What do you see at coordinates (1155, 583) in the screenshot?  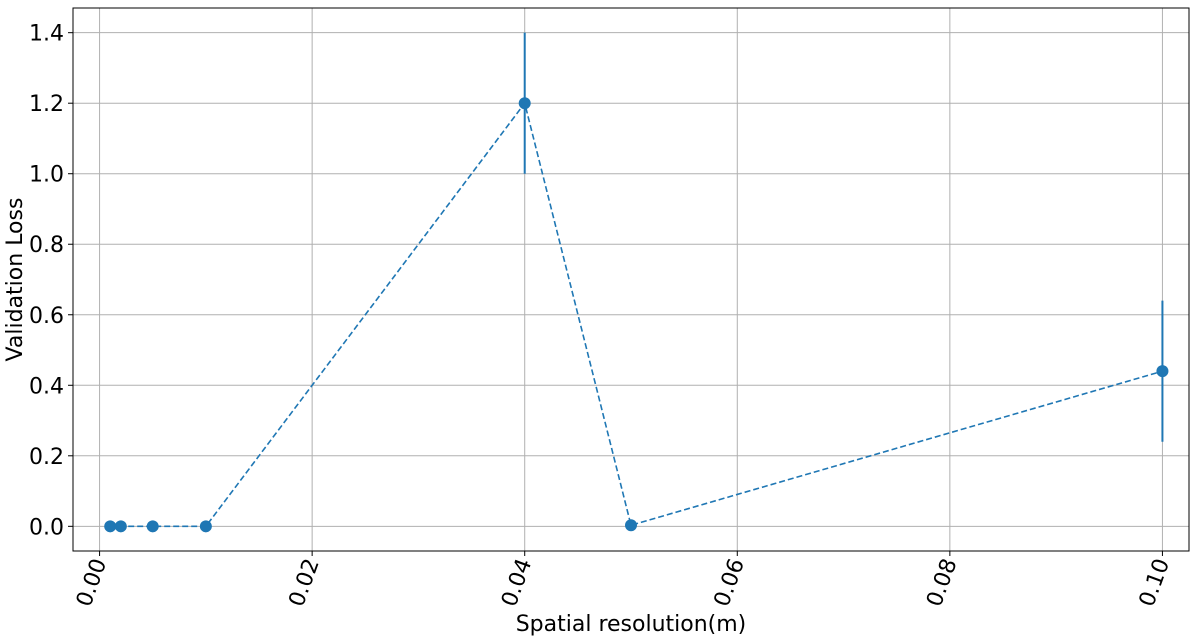 I see `x-tick-label: 0.10` at bounding box center [1155, 583].